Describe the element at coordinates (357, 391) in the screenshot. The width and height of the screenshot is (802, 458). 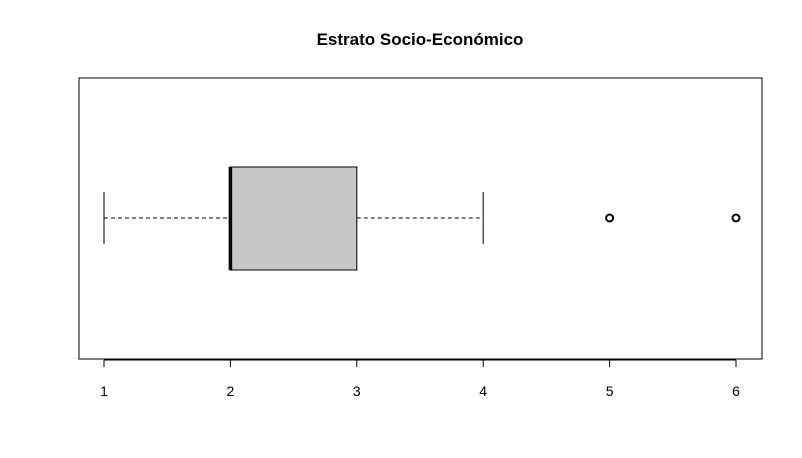
I see `x-tick-label: 3` at that location.